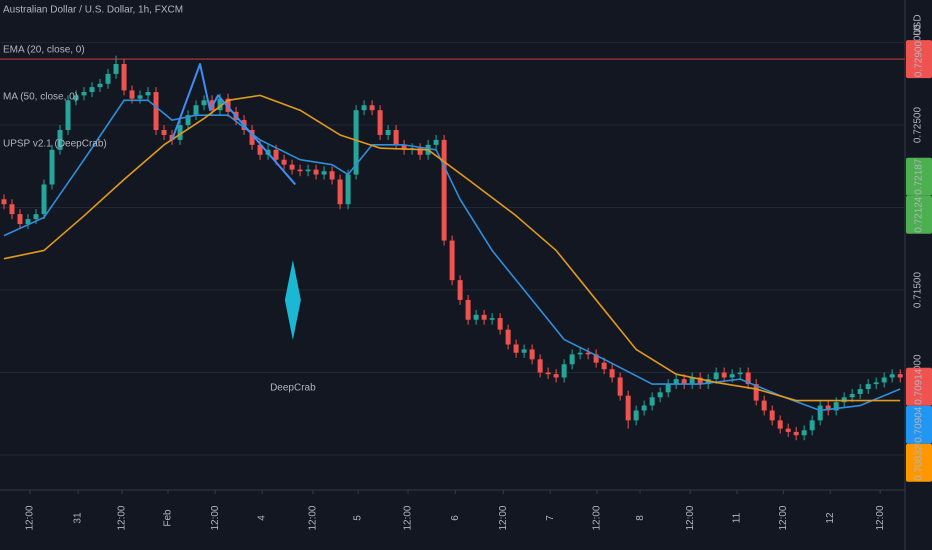 The height and width of the screenshot is (550, 932). Describe the element at coordinates (919, 214) in the screenshot. I see `price-tag-label: 0.72124` at that location.